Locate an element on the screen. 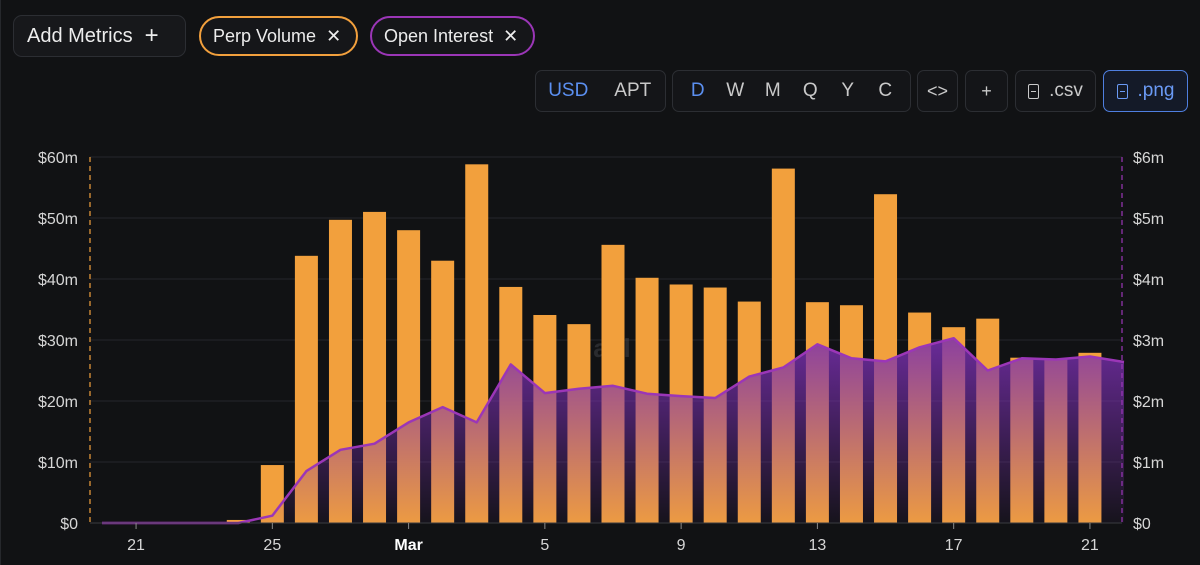  y-tick-right: $2m is located at coordinates (1148, 402).